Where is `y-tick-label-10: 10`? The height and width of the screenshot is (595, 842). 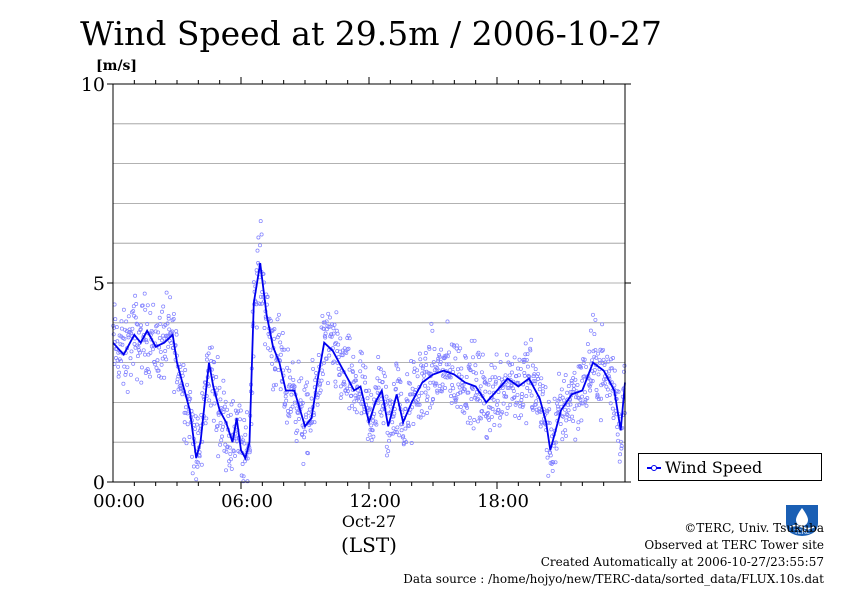
y-tick-label-10: 10 is located at coordinates (93, 85).